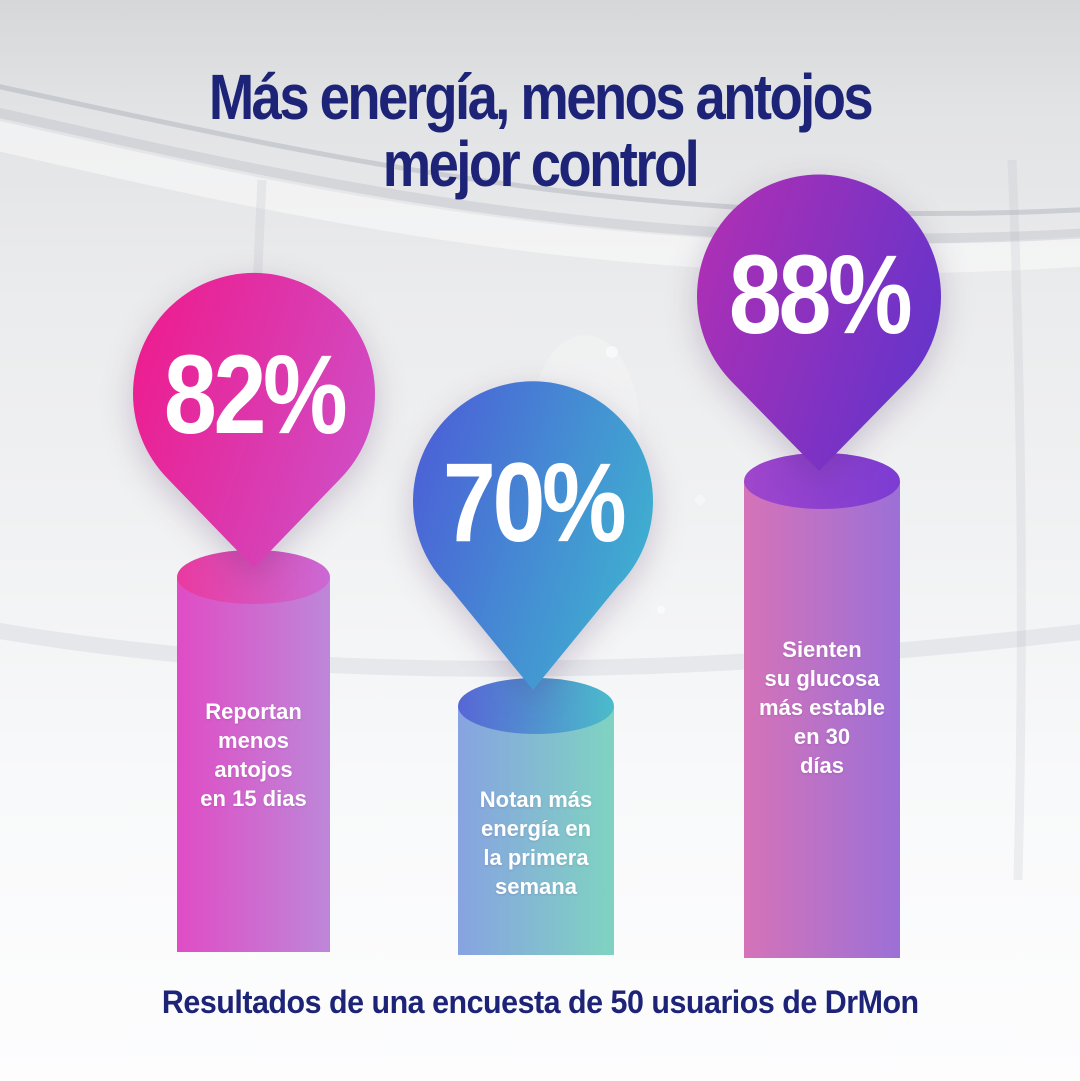 The height and width of the screenshot is (1081, 1080). I want to click on bar-column-82-label: Reportan menos antojos en 15 dias, so click(253, 755).